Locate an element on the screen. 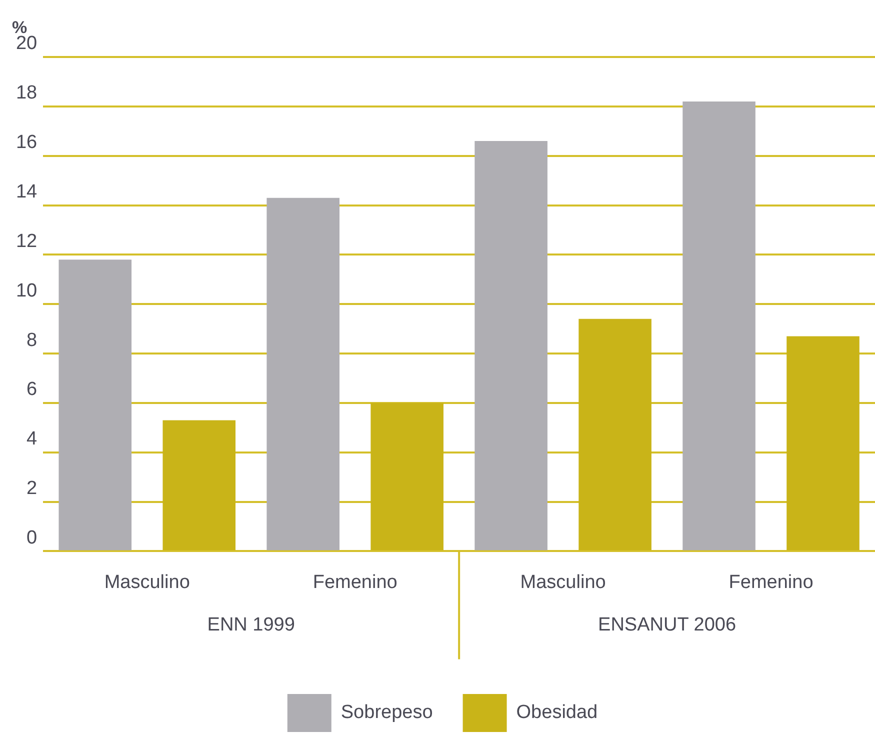 This screenshot has height=742, width=875. y-tick-label: 10 is located at coordinates (27, 291).